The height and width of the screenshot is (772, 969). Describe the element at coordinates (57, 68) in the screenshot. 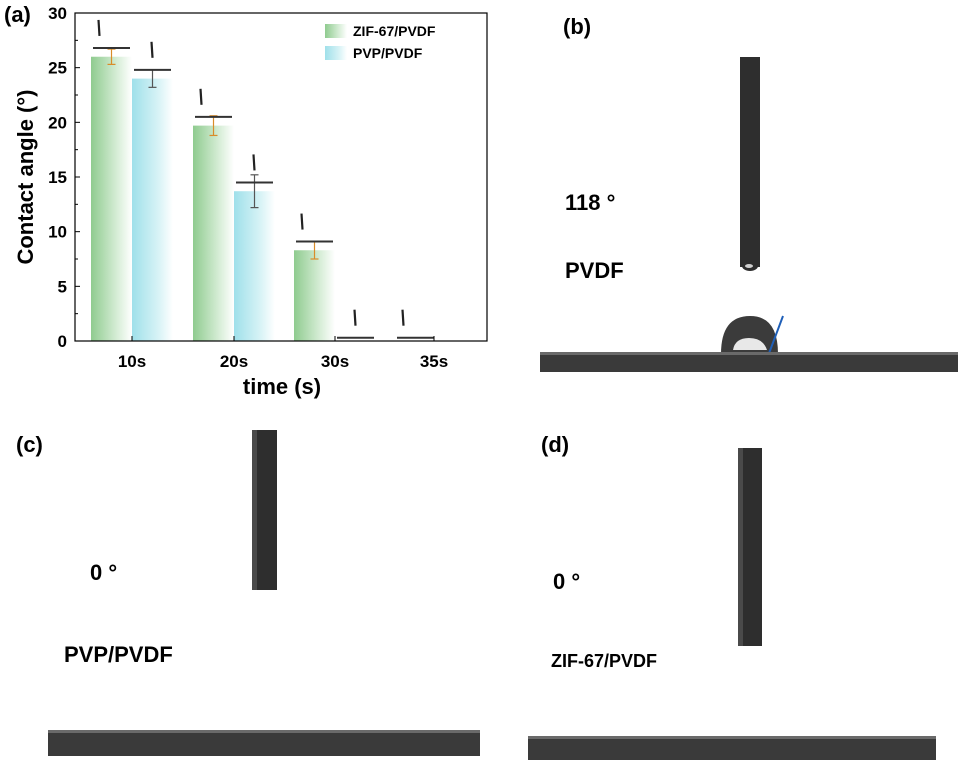

I see `y-tick-label: 25` at that location.